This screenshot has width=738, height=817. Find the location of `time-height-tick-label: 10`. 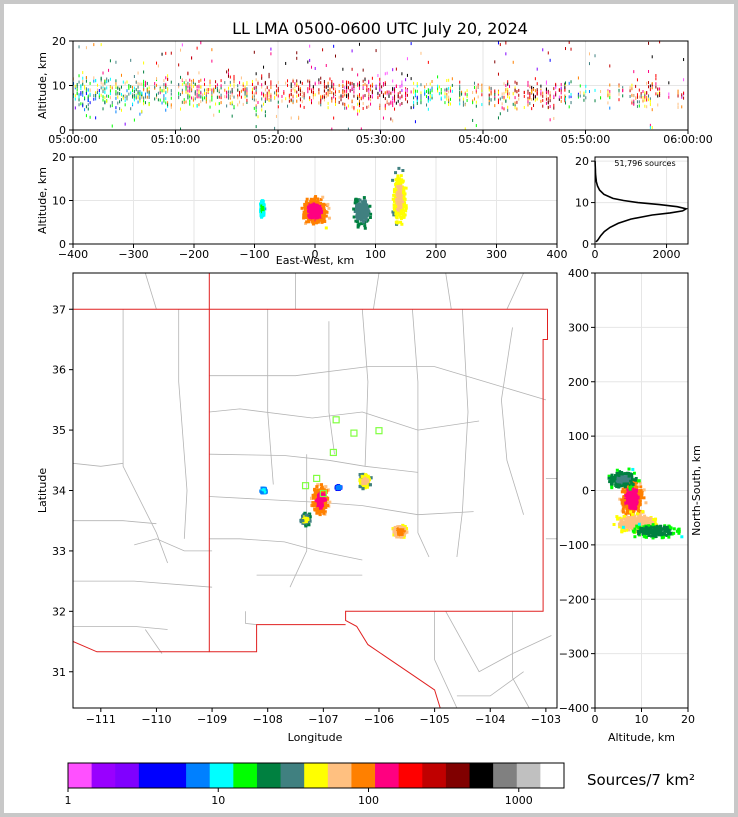

time-height-tick-label: 10 is located at coordinates (59, 86).